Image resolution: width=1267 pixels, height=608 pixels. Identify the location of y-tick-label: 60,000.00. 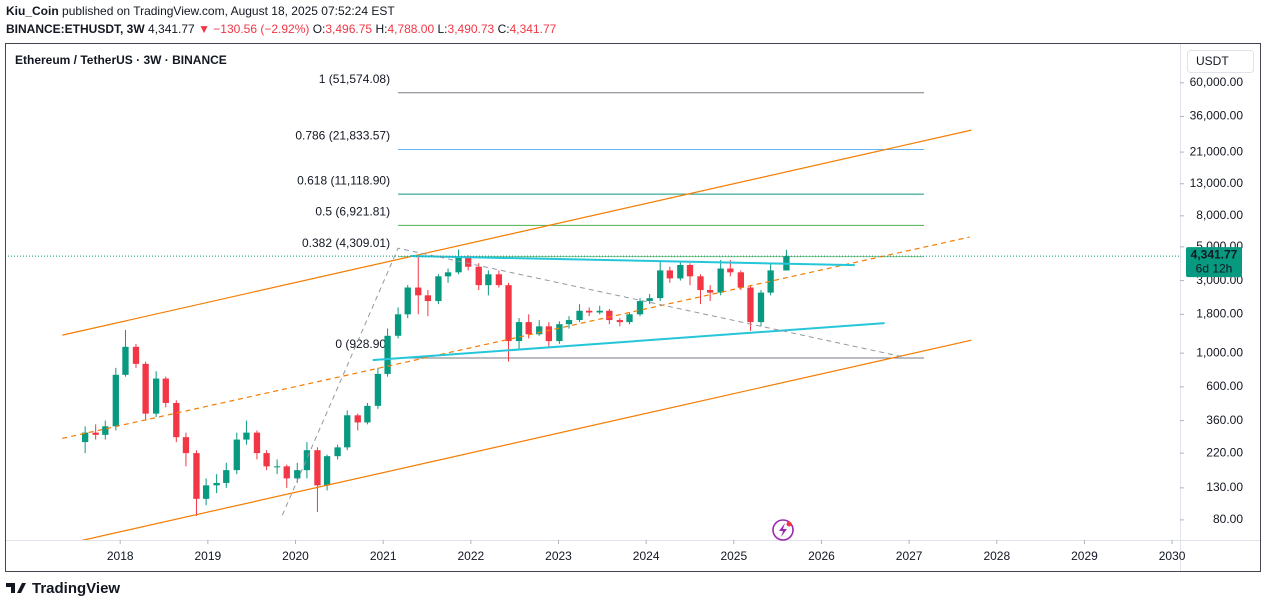
(1217, 82).